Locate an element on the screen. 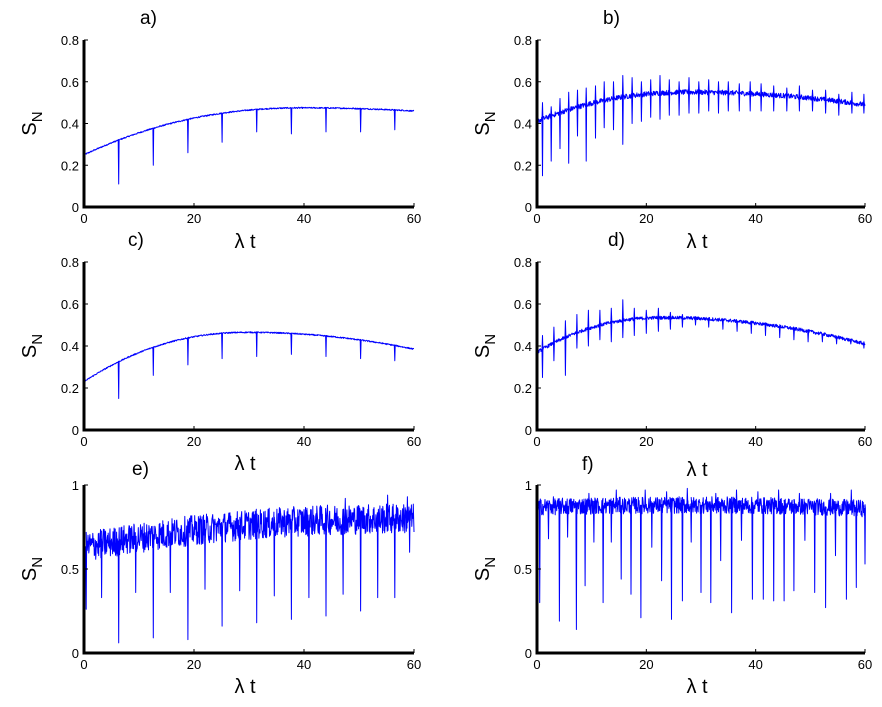 Image resolution: width=882 pixels, height=707 pixels. panel-label: b) is located at coordinates (611, 18).